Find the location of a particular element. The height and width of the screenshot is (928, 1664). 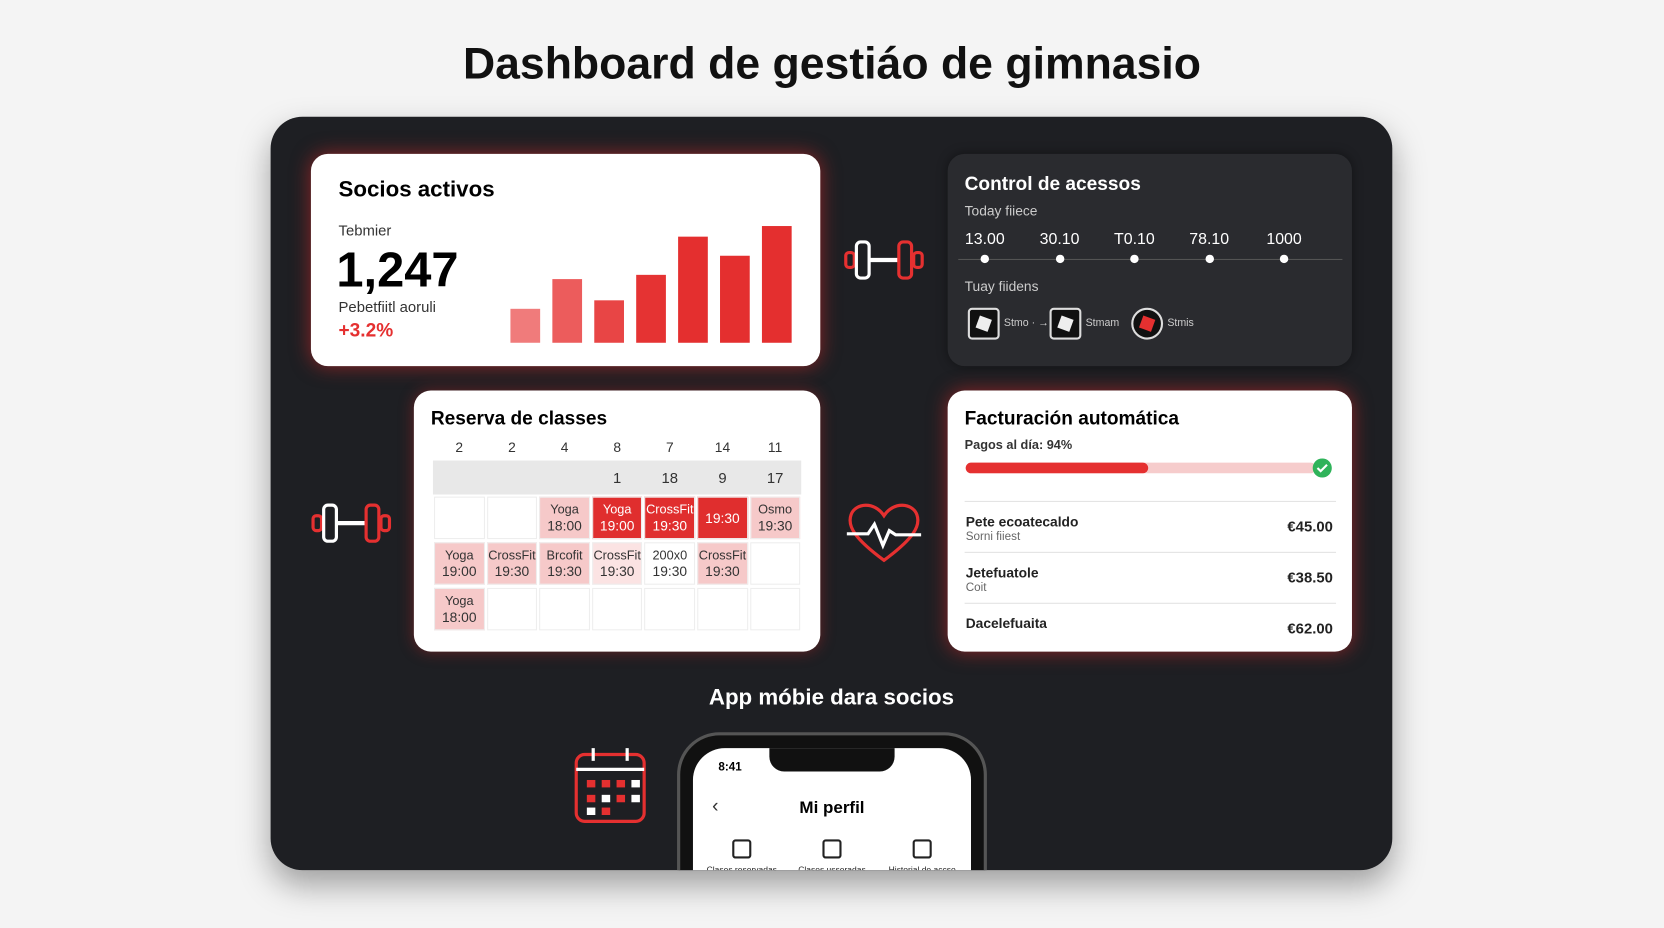

page-title: Dashboard de gestiáo de gimnasio is located at coordinates (831, 63).